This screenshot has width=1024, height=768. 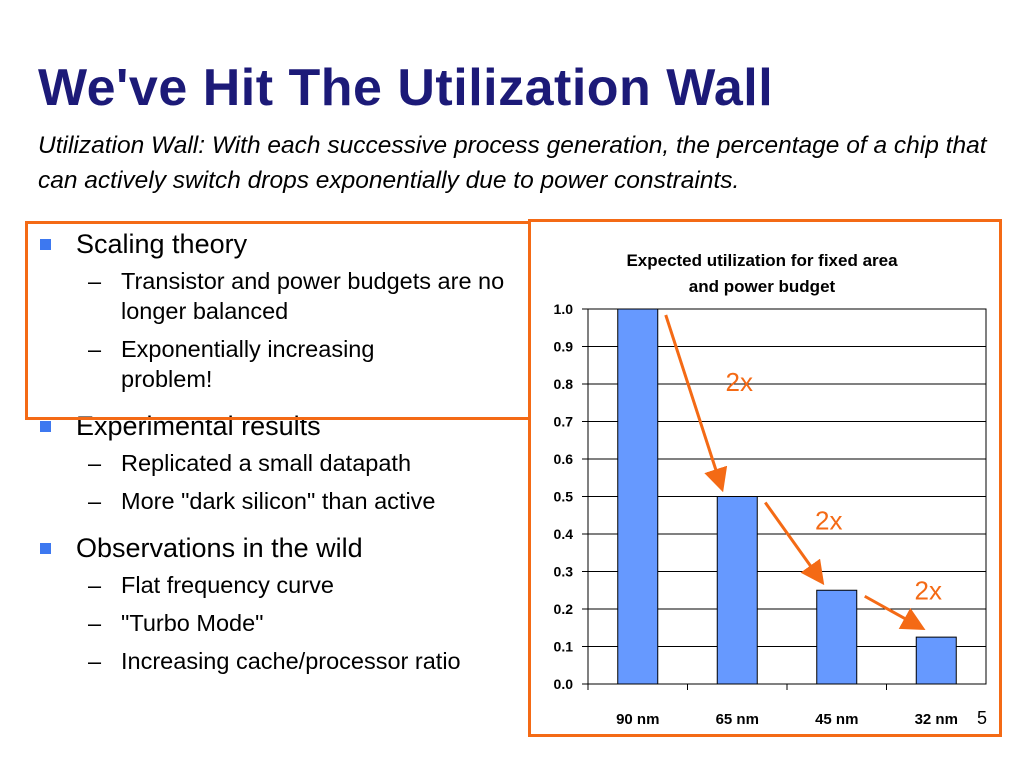 I want to click on bullet-label: Observations in the wild, so click(x=219, y=548).